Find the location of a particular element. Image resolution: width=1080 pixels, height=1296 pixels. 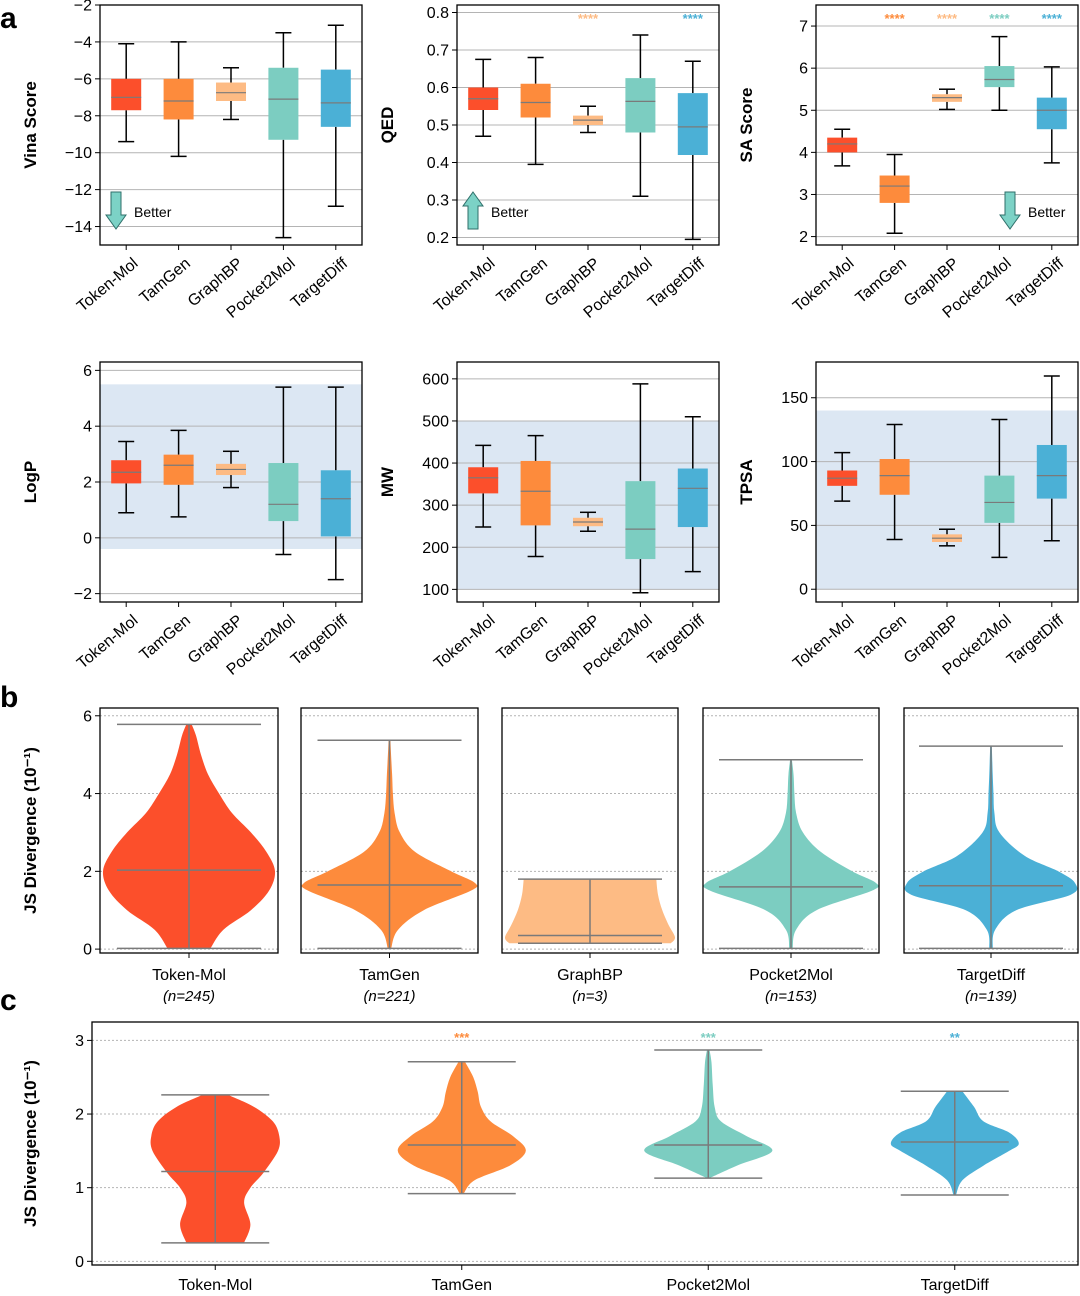

y-tick-label: 6 is located at coordinates (803, 69).